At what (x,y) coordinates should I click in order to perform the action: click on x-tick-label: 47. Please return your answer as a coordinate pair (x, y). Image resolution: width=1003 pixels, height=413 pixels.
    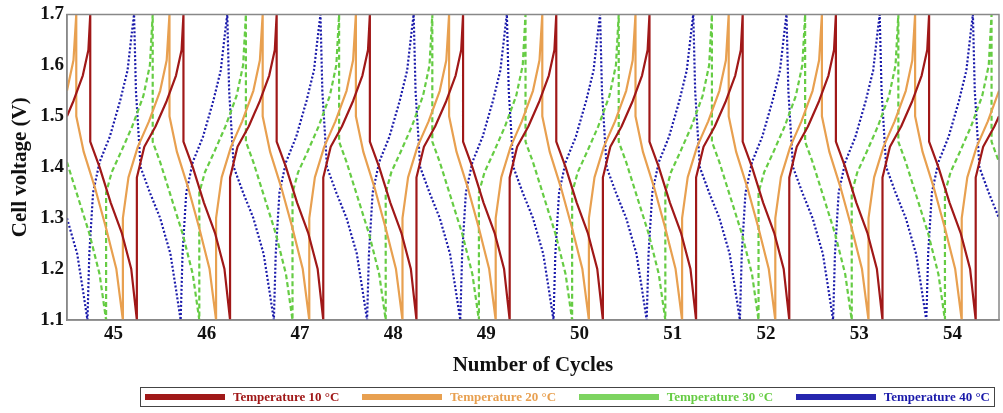
    Looking at the image, I should click on (300, 333).